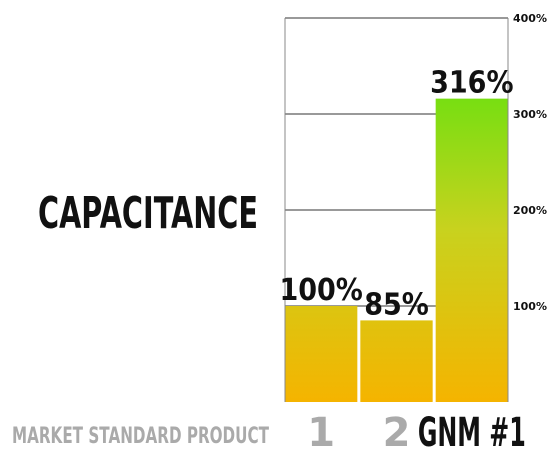 The image size is (552, 453). What do you see at coordinates (530, 114) in the screenshot?
I see `y-tick-300: 300%` at bounding box center [530, 114].